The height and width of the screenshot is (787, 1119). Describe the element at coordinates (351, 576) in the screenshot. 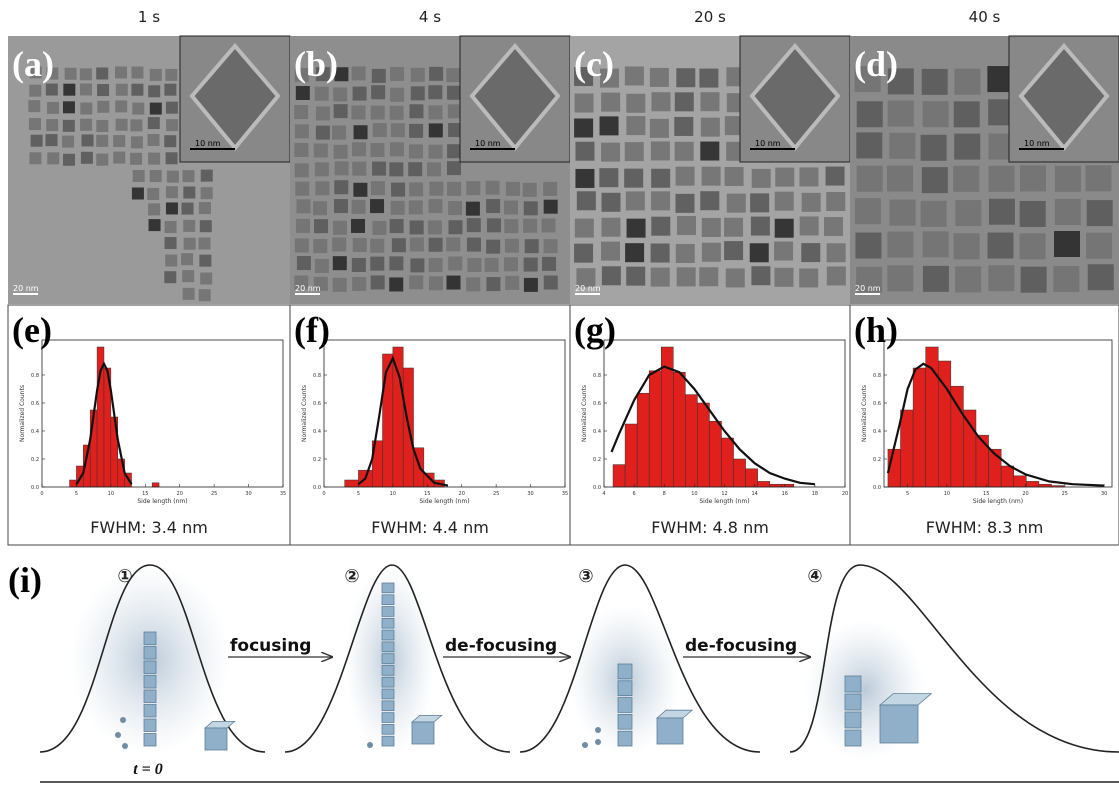

I see `stage-number: ②` at that location.